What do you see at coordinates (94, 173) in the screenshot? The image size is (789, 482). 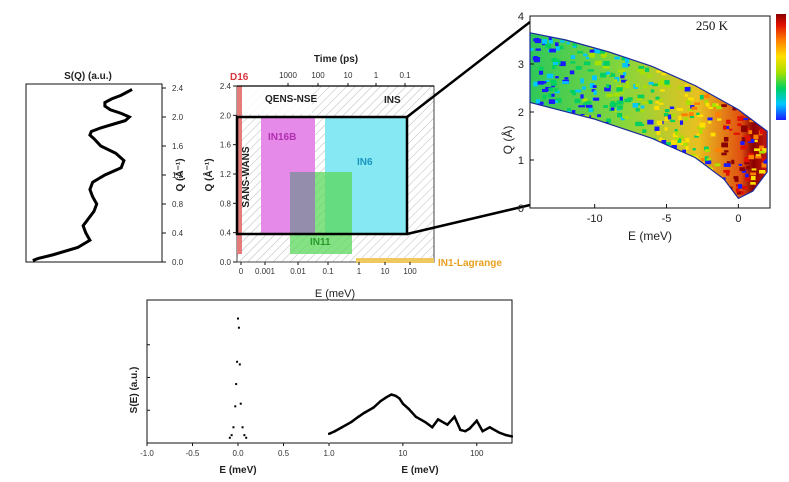 I see `sq-profile-frame` at bounding box center [94, 173].